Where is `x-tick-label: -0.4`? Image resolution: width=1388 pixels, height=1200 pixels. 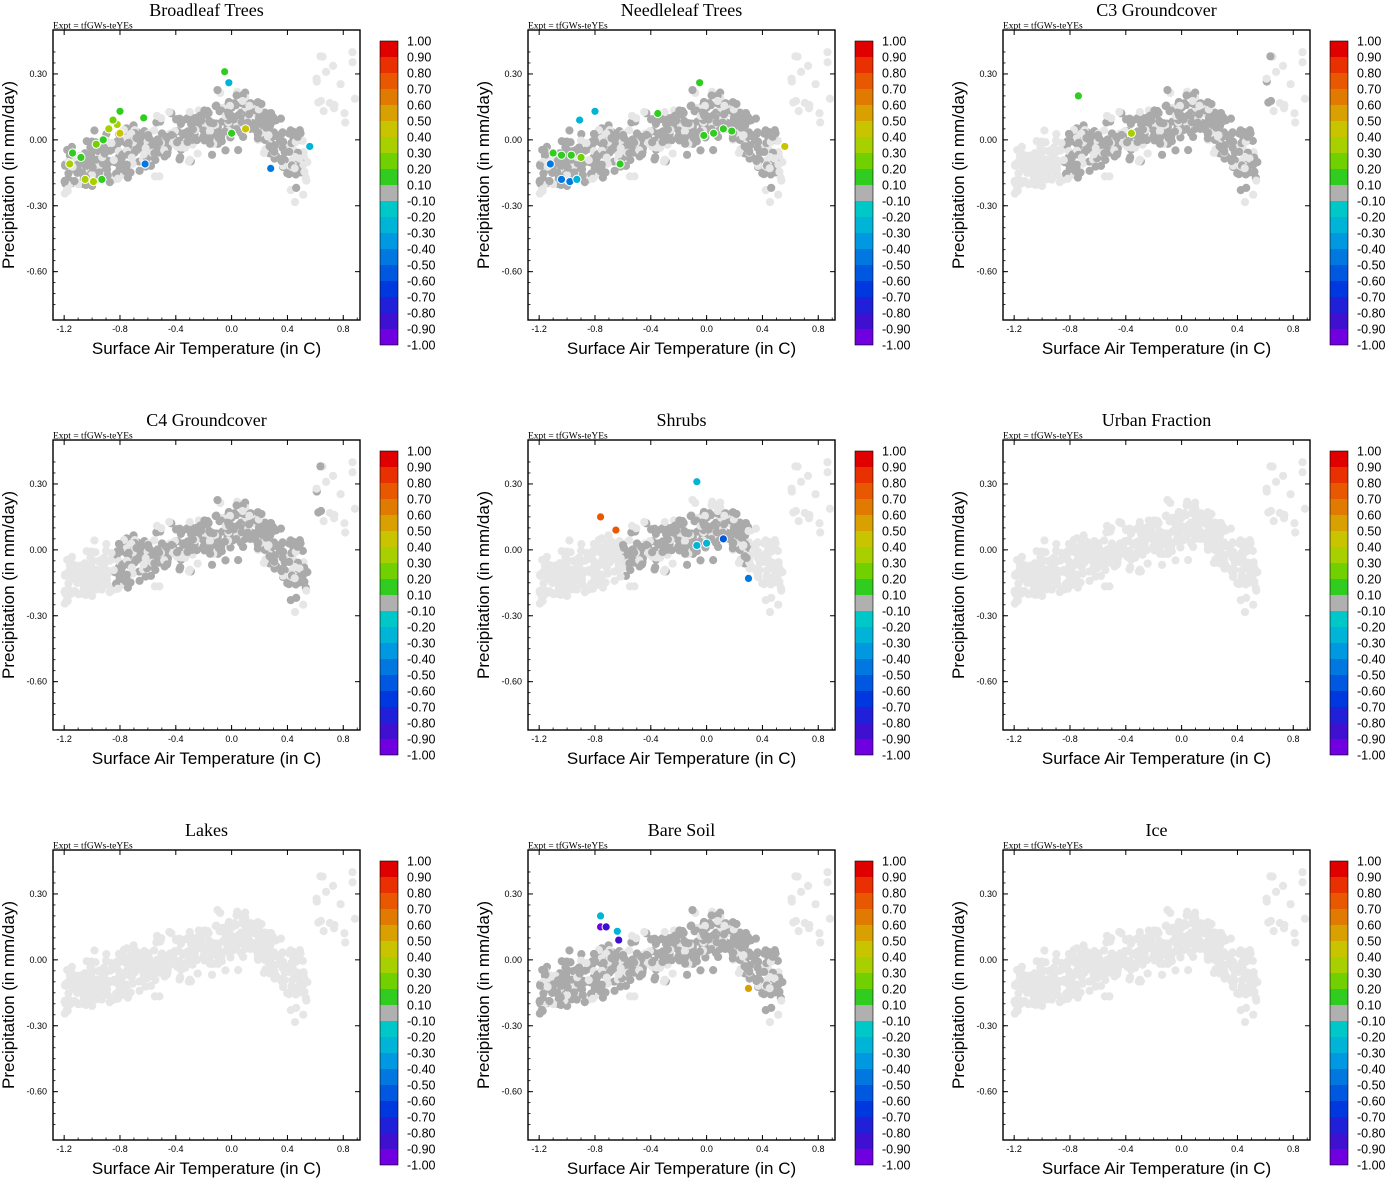
x-tick-label: -0.4 is located at coordinates (176, 1149).